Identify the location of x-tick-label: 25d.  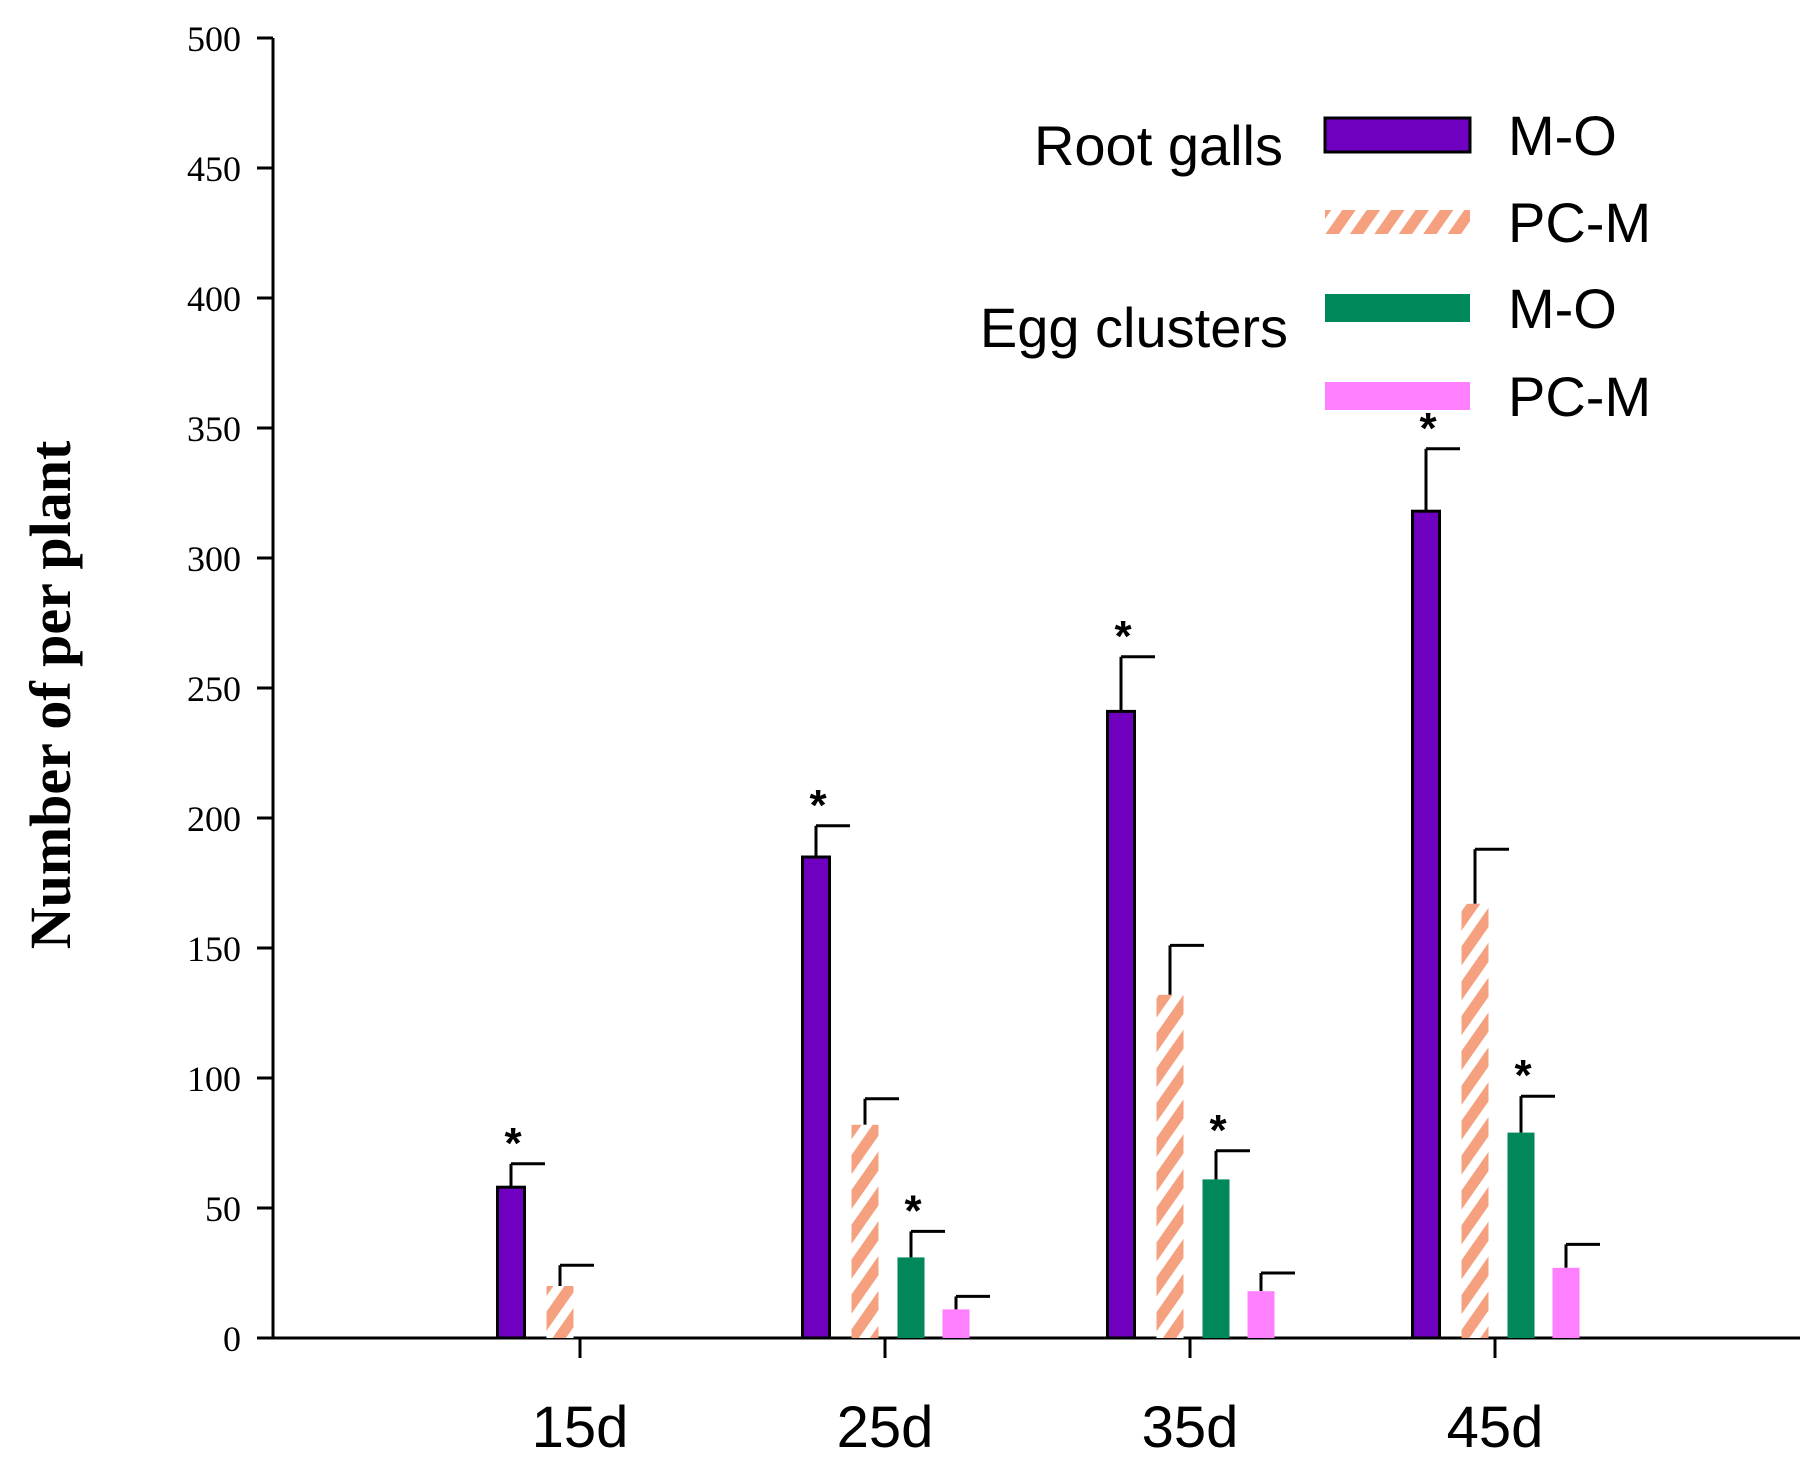
(885, 1427).